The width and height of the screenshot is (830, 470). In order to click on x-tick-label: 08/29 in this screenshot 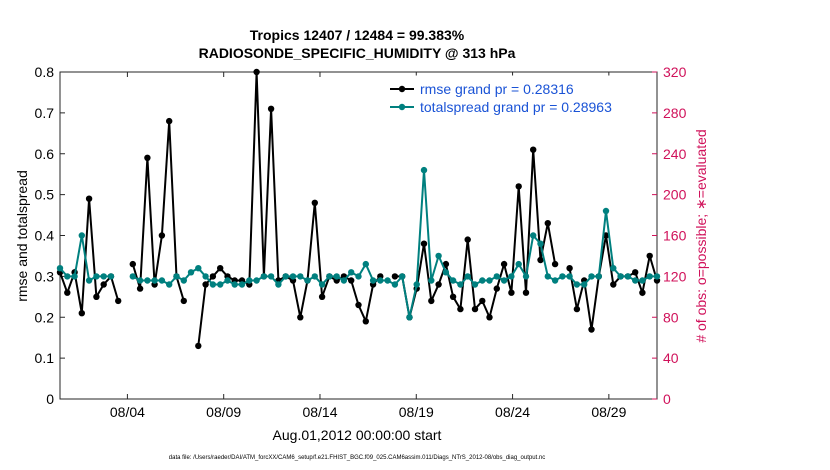, I will do `click(608, 412)`.